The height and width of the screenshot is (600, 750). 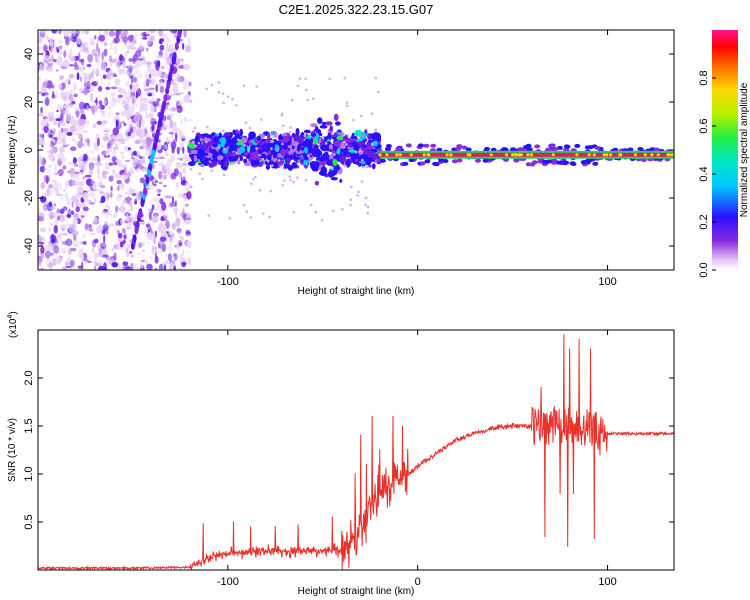 What do you see at coordinates (356, 291) in the screenshot?
I see `spectrogram-x-label: Height of straight line (km)` at bounding box center [356, 291].